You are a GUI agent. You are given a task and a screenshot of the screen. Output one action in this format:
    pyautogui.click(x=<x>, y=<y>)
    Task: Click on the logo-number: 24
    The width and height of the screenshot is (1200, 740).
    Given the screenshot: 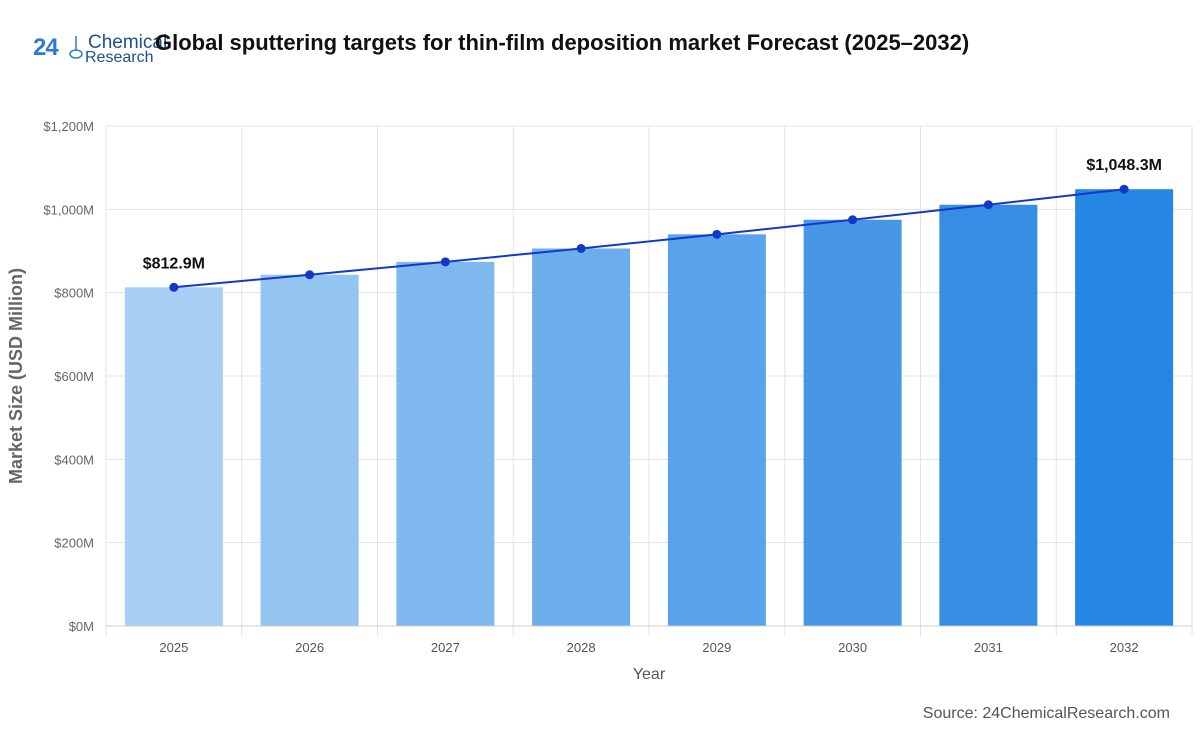 What is the action you would take?
    pyautogui.click(x=46, y=47)
    